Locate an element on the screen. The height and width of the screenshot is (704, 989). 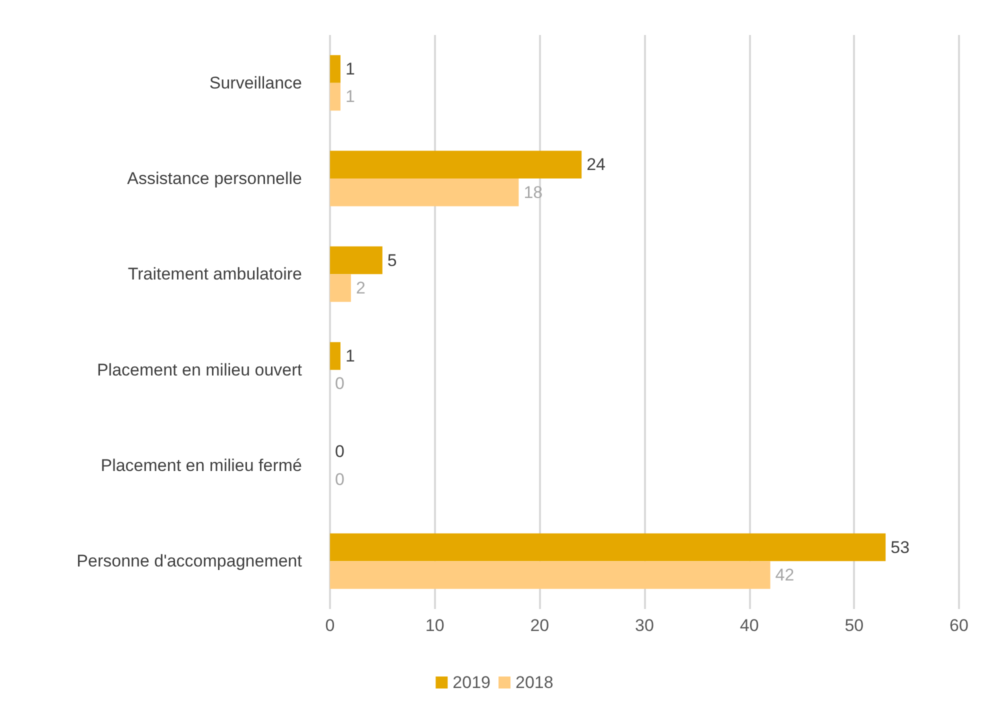
legend-label: 2018 is located at coordinates (535, 682).